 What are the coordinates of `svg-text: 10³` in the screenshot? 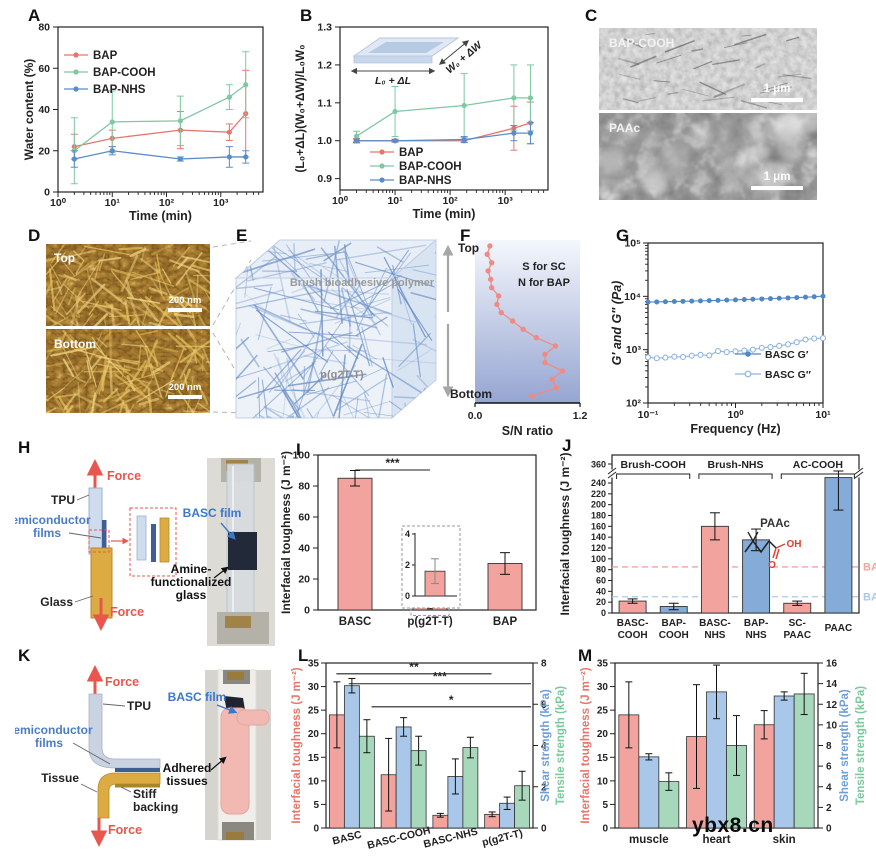 It's located at (634, 350).